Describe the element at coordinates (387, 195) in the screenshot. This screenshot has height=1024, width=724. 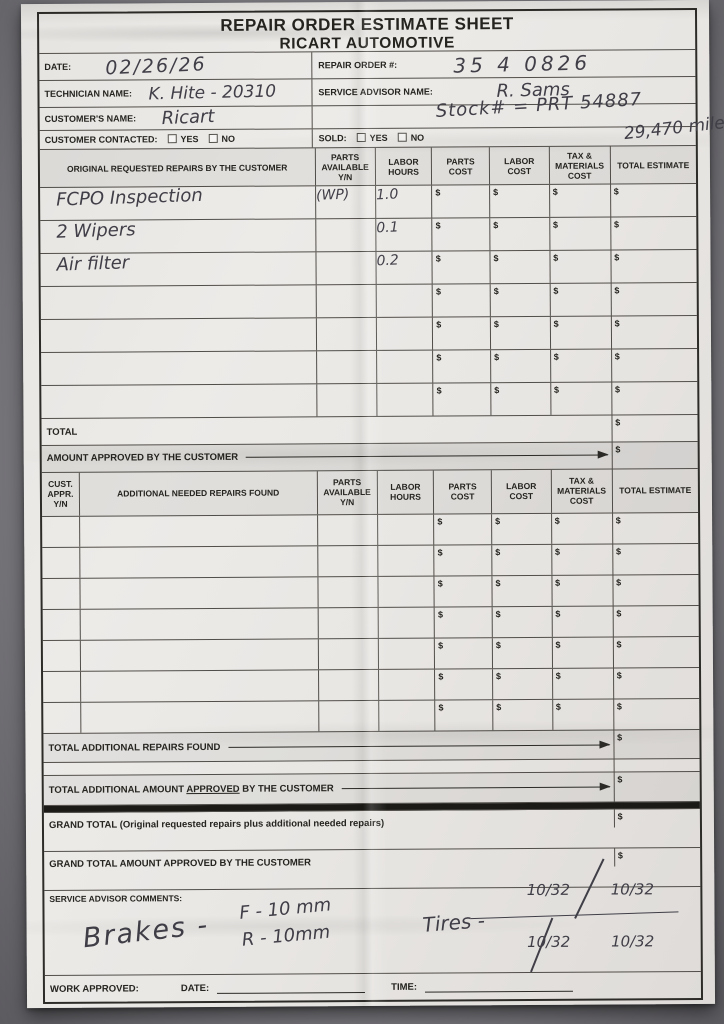
I see `labor-hours-cell-handwritten: 1.0` at that location.